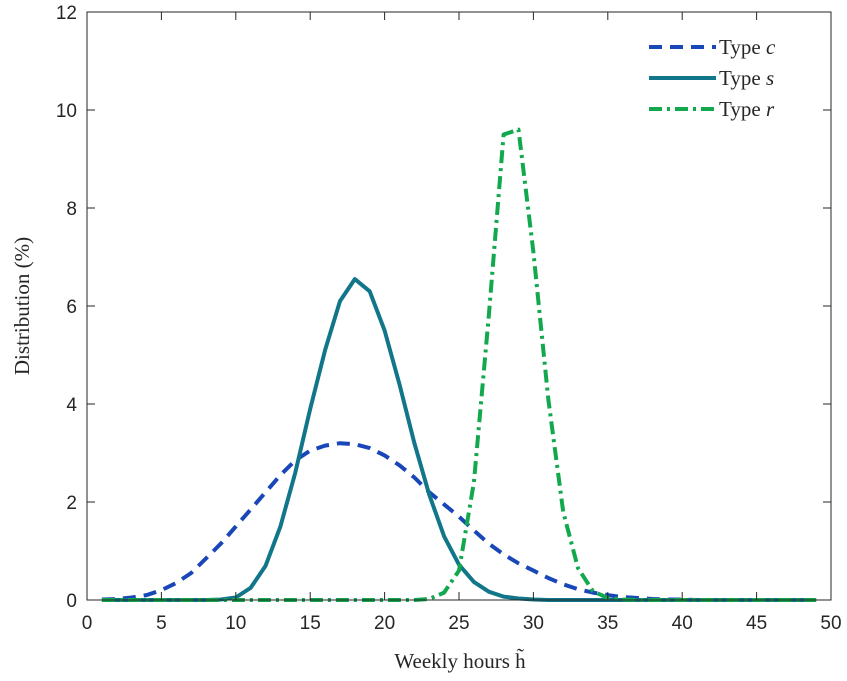 The height and width of the screenshot is (681, 847). I want to click on x-tick-label: 15, so click(310, 623).